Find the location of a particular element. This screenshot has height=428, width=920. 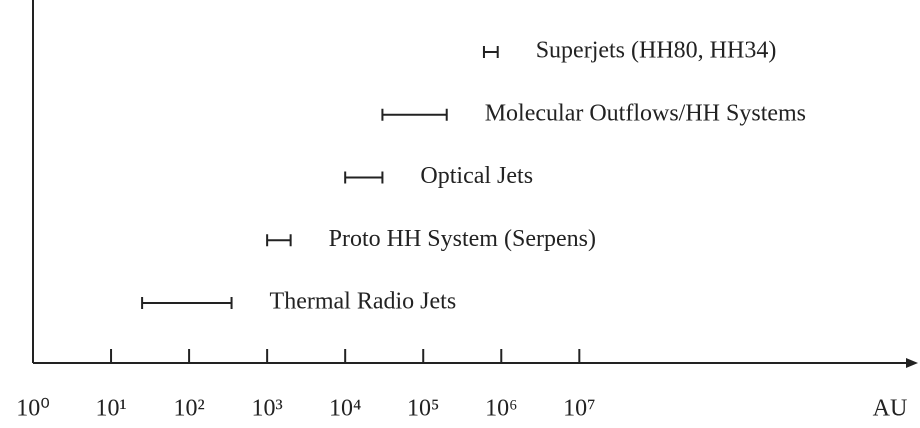

range-label: Optical Jets is located at coordinates (476, 176).